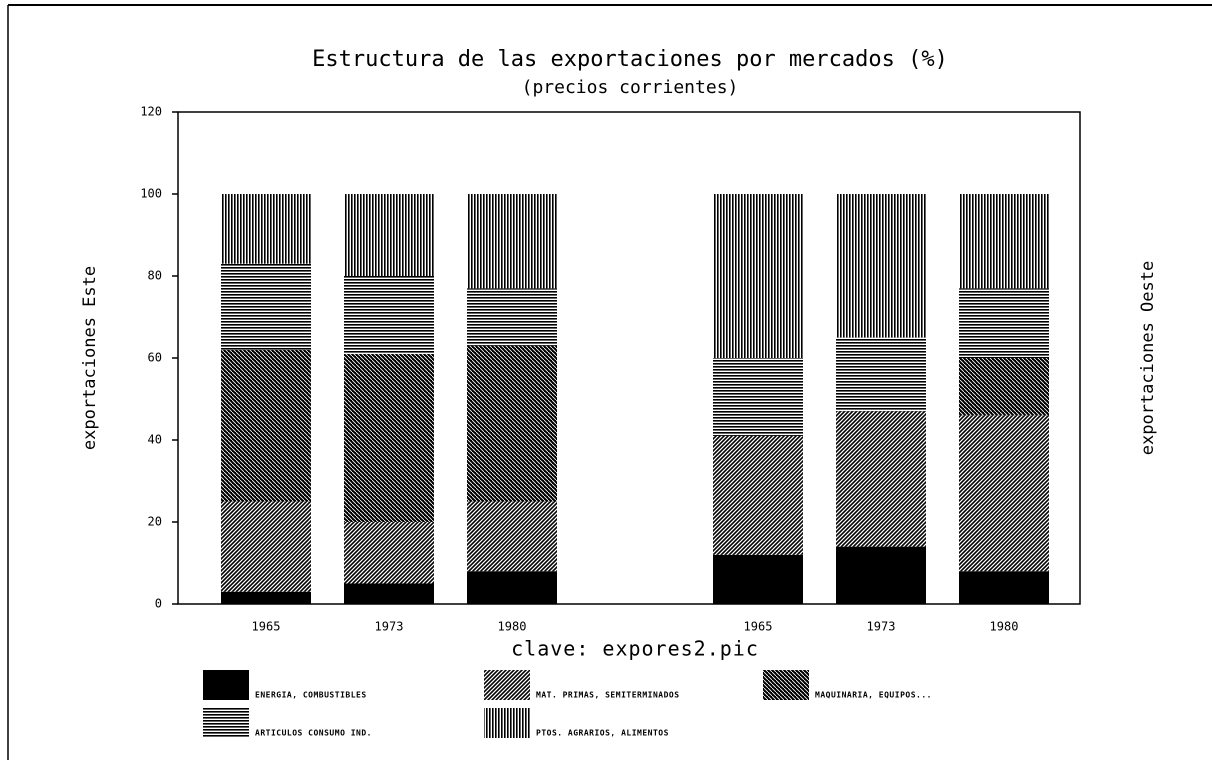 The width and height of the screenshot is (1212, 764). What do you see at coordinates (151, 112) in the screenshot?
I see `y-tick-label: 120` at bounding box center [151, 112].